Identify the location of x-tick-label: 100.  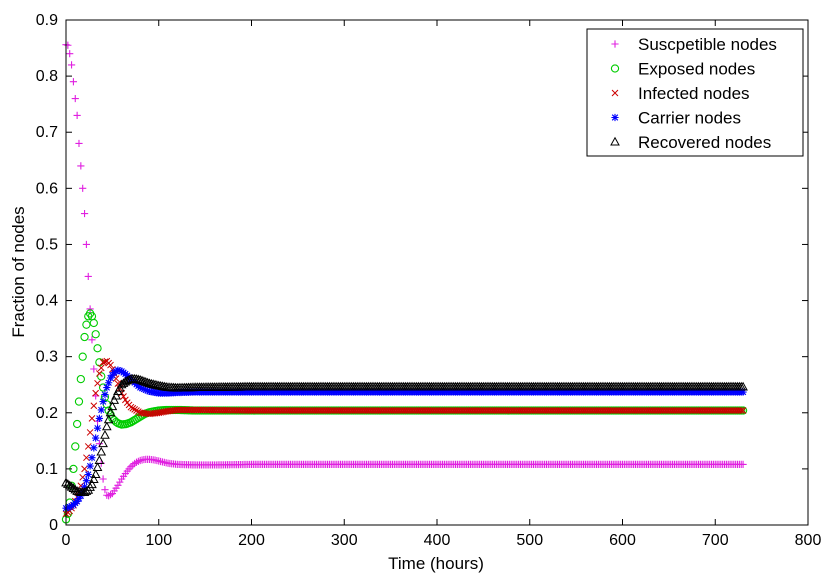
(158, 540).